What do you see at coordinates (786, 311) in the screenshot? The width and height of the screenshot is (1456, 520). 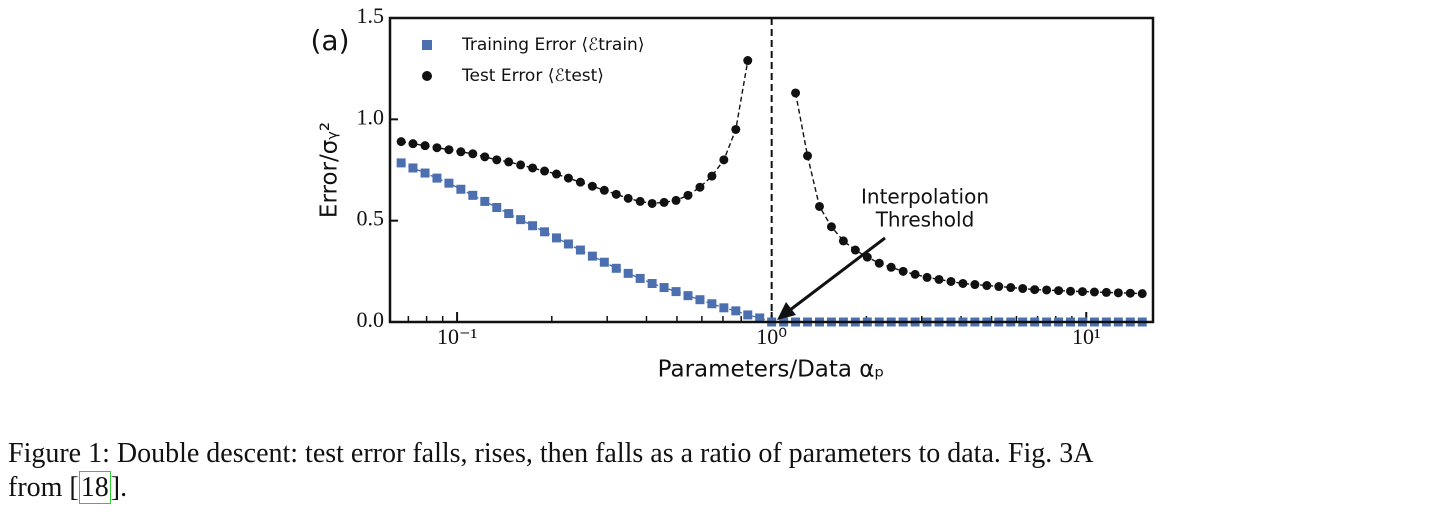 I see `annotation-arrowhead` at bounding box center [786, 311].